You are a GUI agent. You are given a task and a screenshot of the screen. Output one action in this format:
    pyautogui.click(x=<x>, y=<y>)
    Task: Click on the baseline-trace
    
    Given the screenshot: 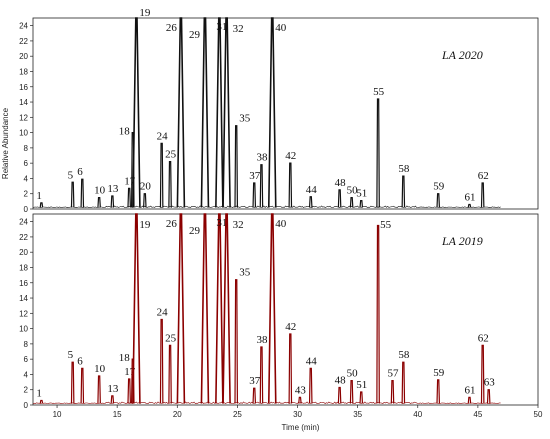 What is the action you would take?
    pyautogui.click(x=266, y=206)
    